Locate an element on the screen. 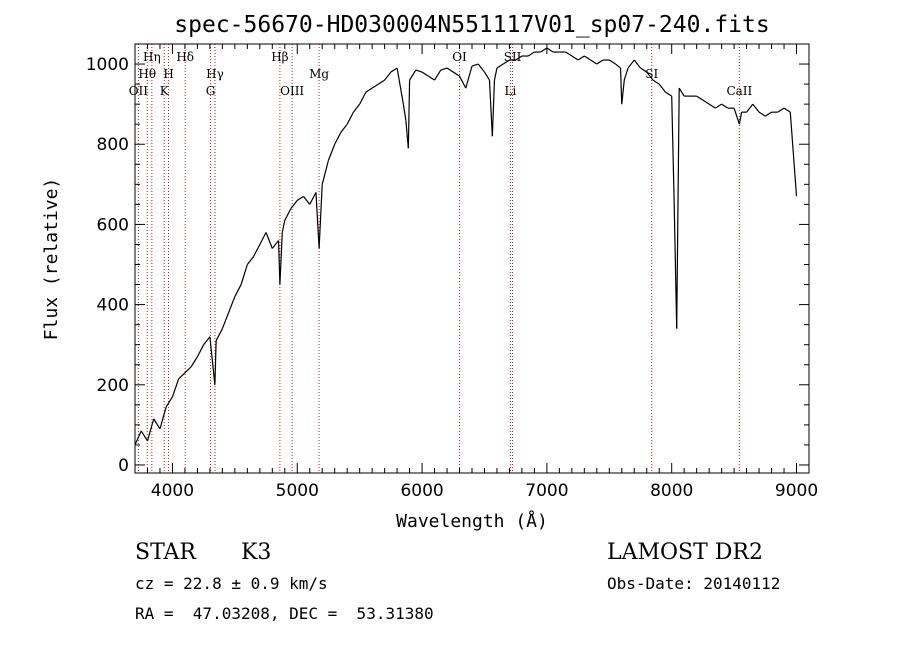  x-tick-label: 8000 is located at coordinates (671, 491).